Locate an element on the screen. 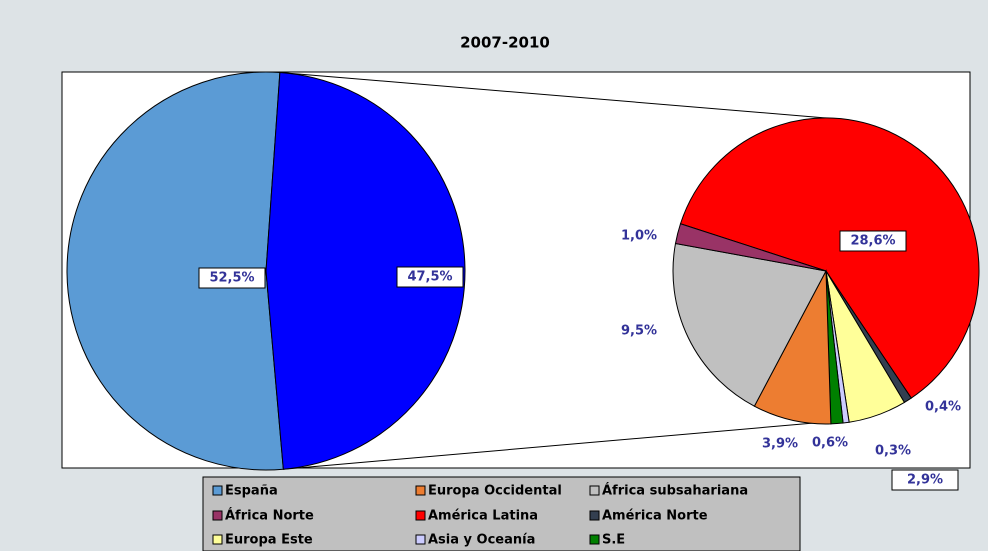 The width and height of the screenshot is (988, 551). legend-label: Europa Este is located at coordinates (269, 540).